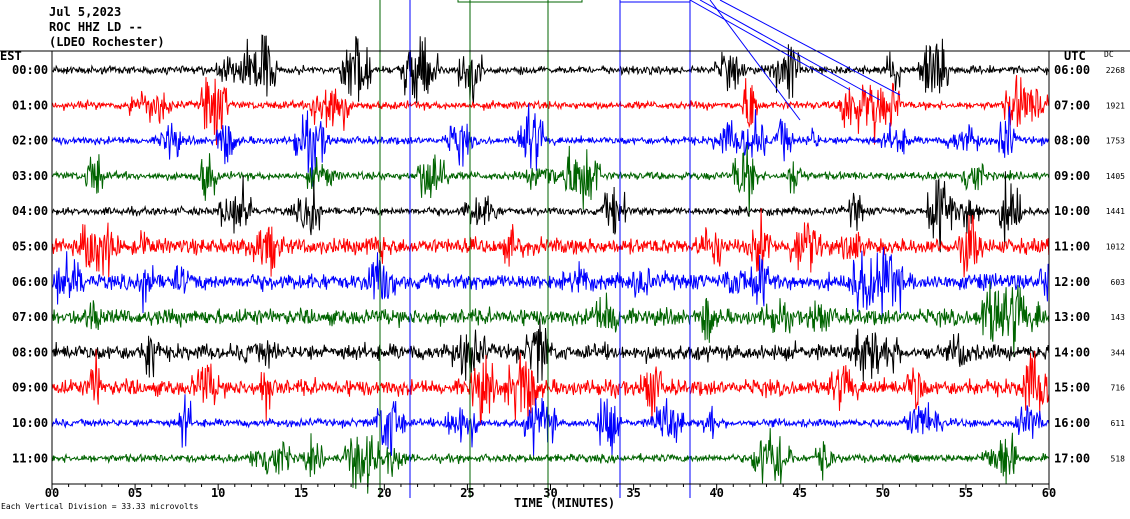 The height and width of the screenshot is (519, 1130). Describe the element at coordinates (1075, 56) in the screenshot. I see `right-timezone-label: UTC` at that location.